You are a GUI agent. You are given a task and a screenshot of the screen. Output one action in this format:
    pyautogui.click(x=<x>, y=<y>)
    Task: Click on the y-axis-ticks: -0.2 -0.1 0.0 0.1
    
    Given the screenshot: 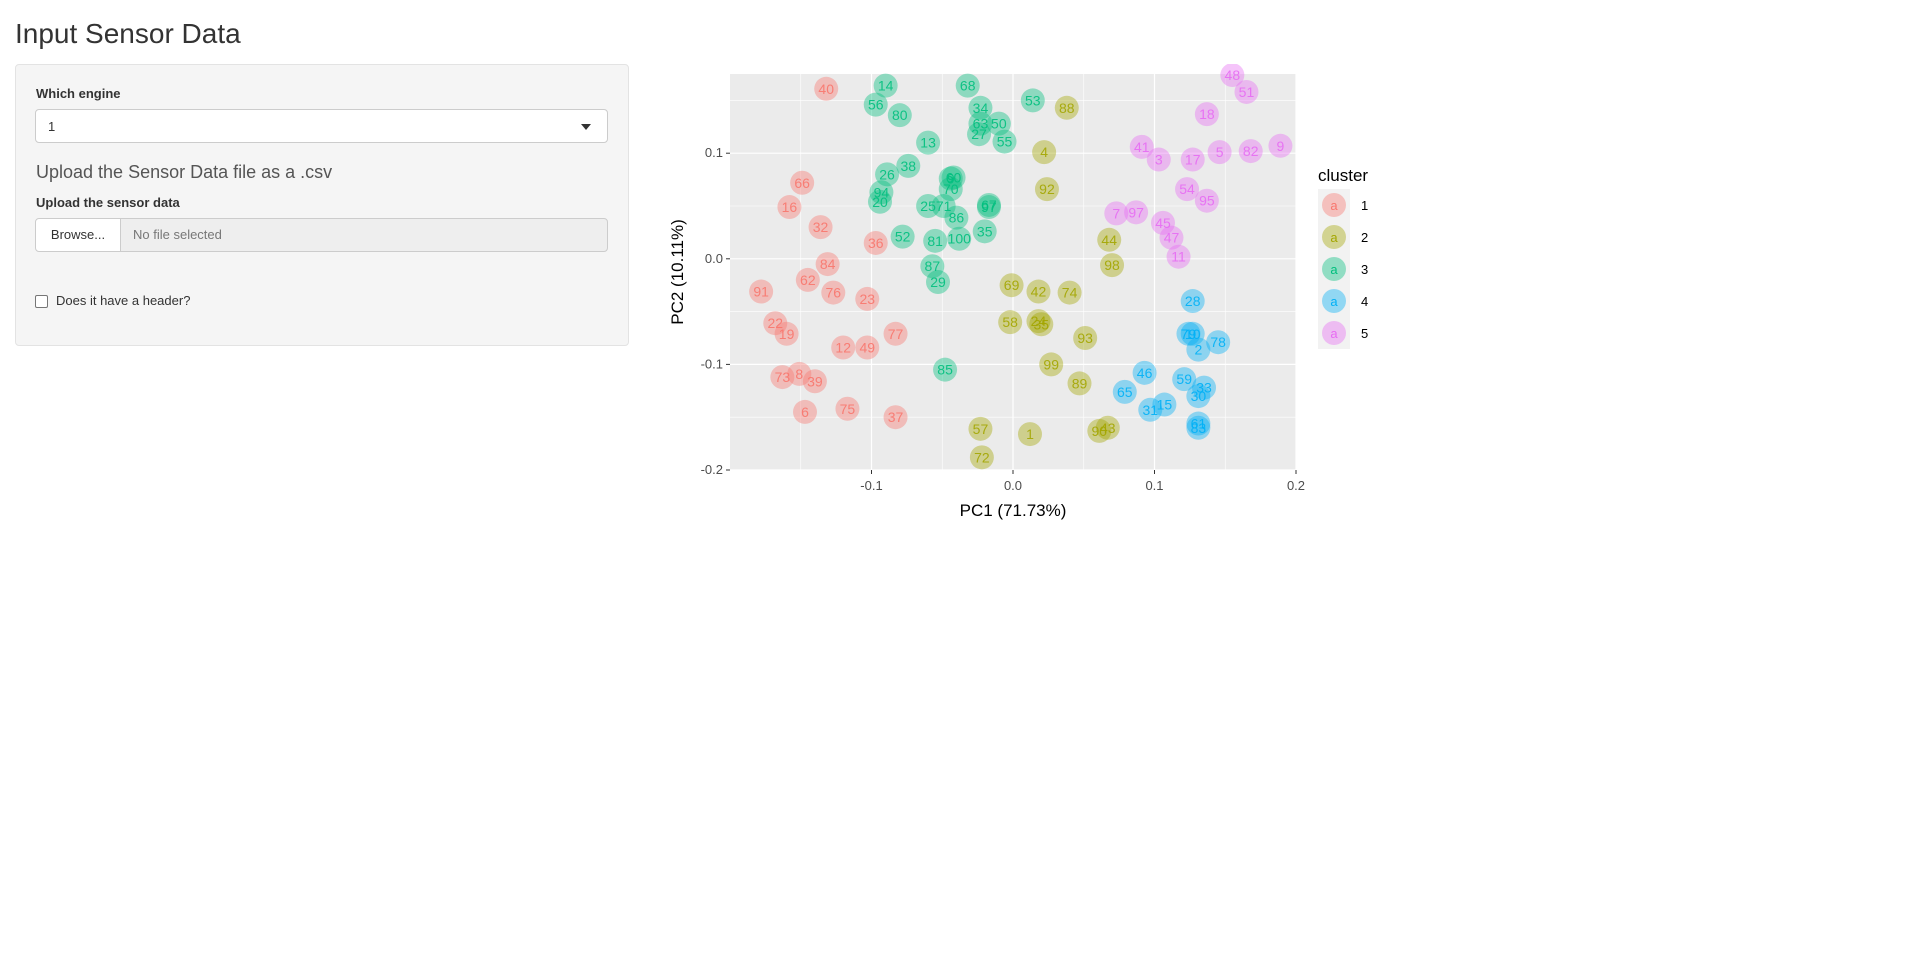 What is the action you would take?
    pyautogui.click(x=715, y=311)
    